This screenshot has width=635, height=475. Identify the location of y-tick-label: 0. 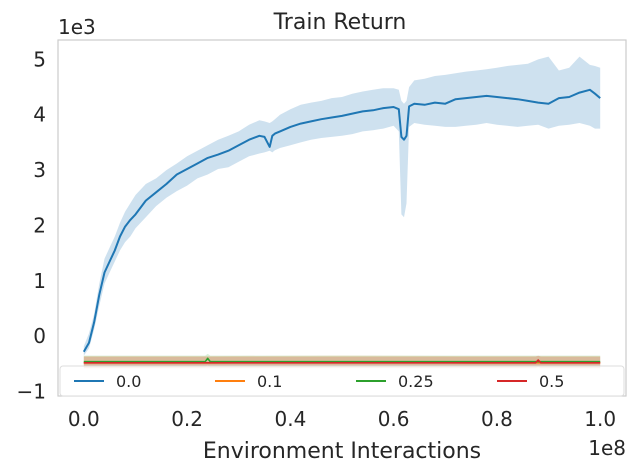
(39, 336).